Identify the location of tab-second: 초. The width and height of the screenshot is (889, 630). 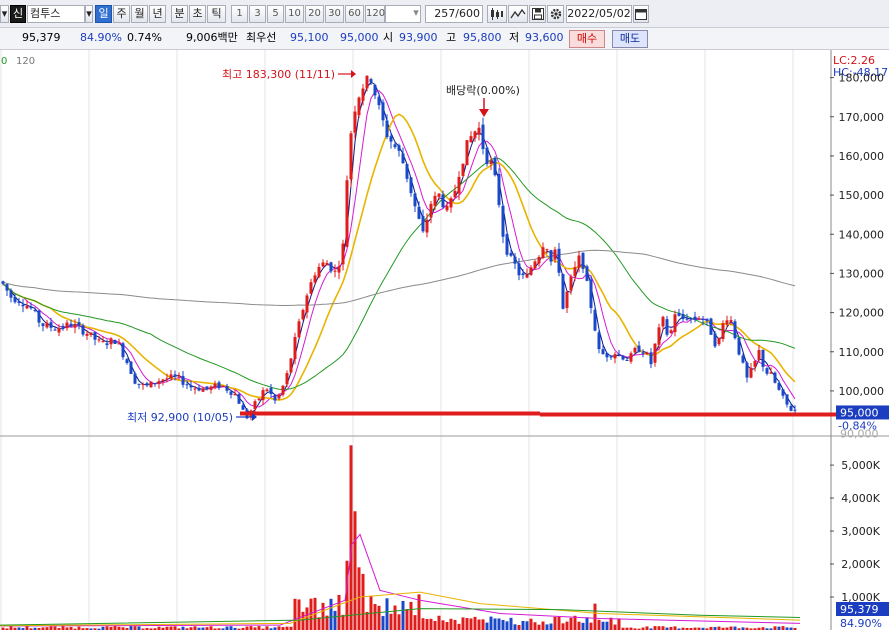
(197, 14).